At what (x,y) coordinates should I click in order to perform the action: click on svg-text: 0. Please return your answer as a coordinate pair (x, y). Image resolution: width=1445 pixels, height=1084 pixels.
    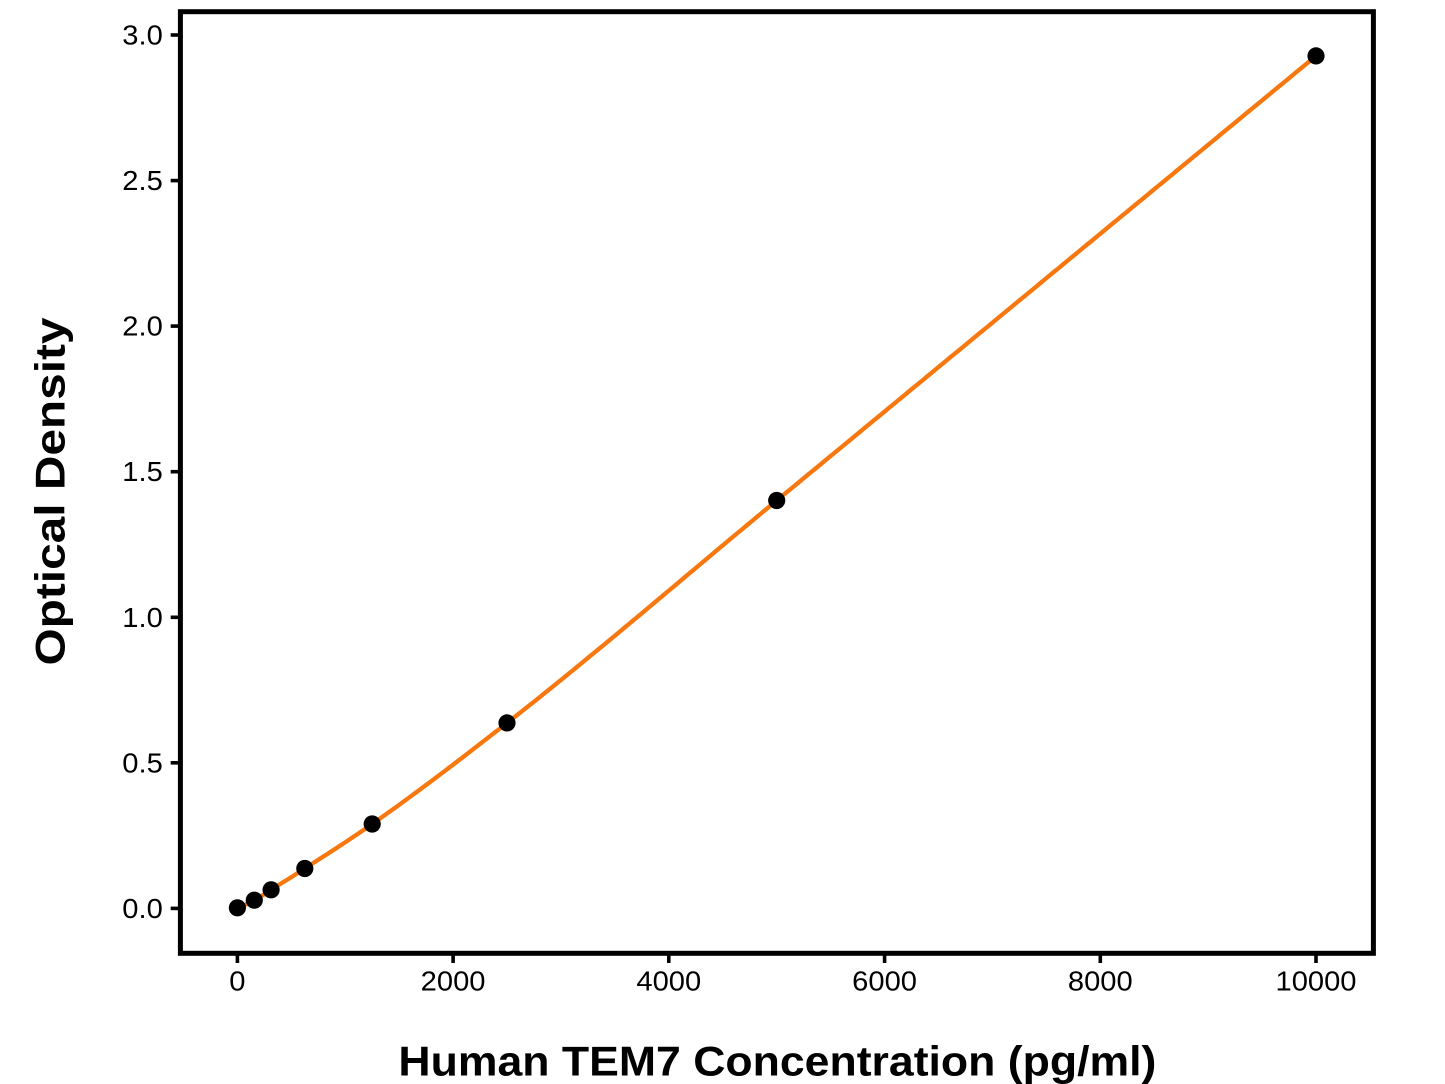
    Looking at the image, I should click on (237, 980).